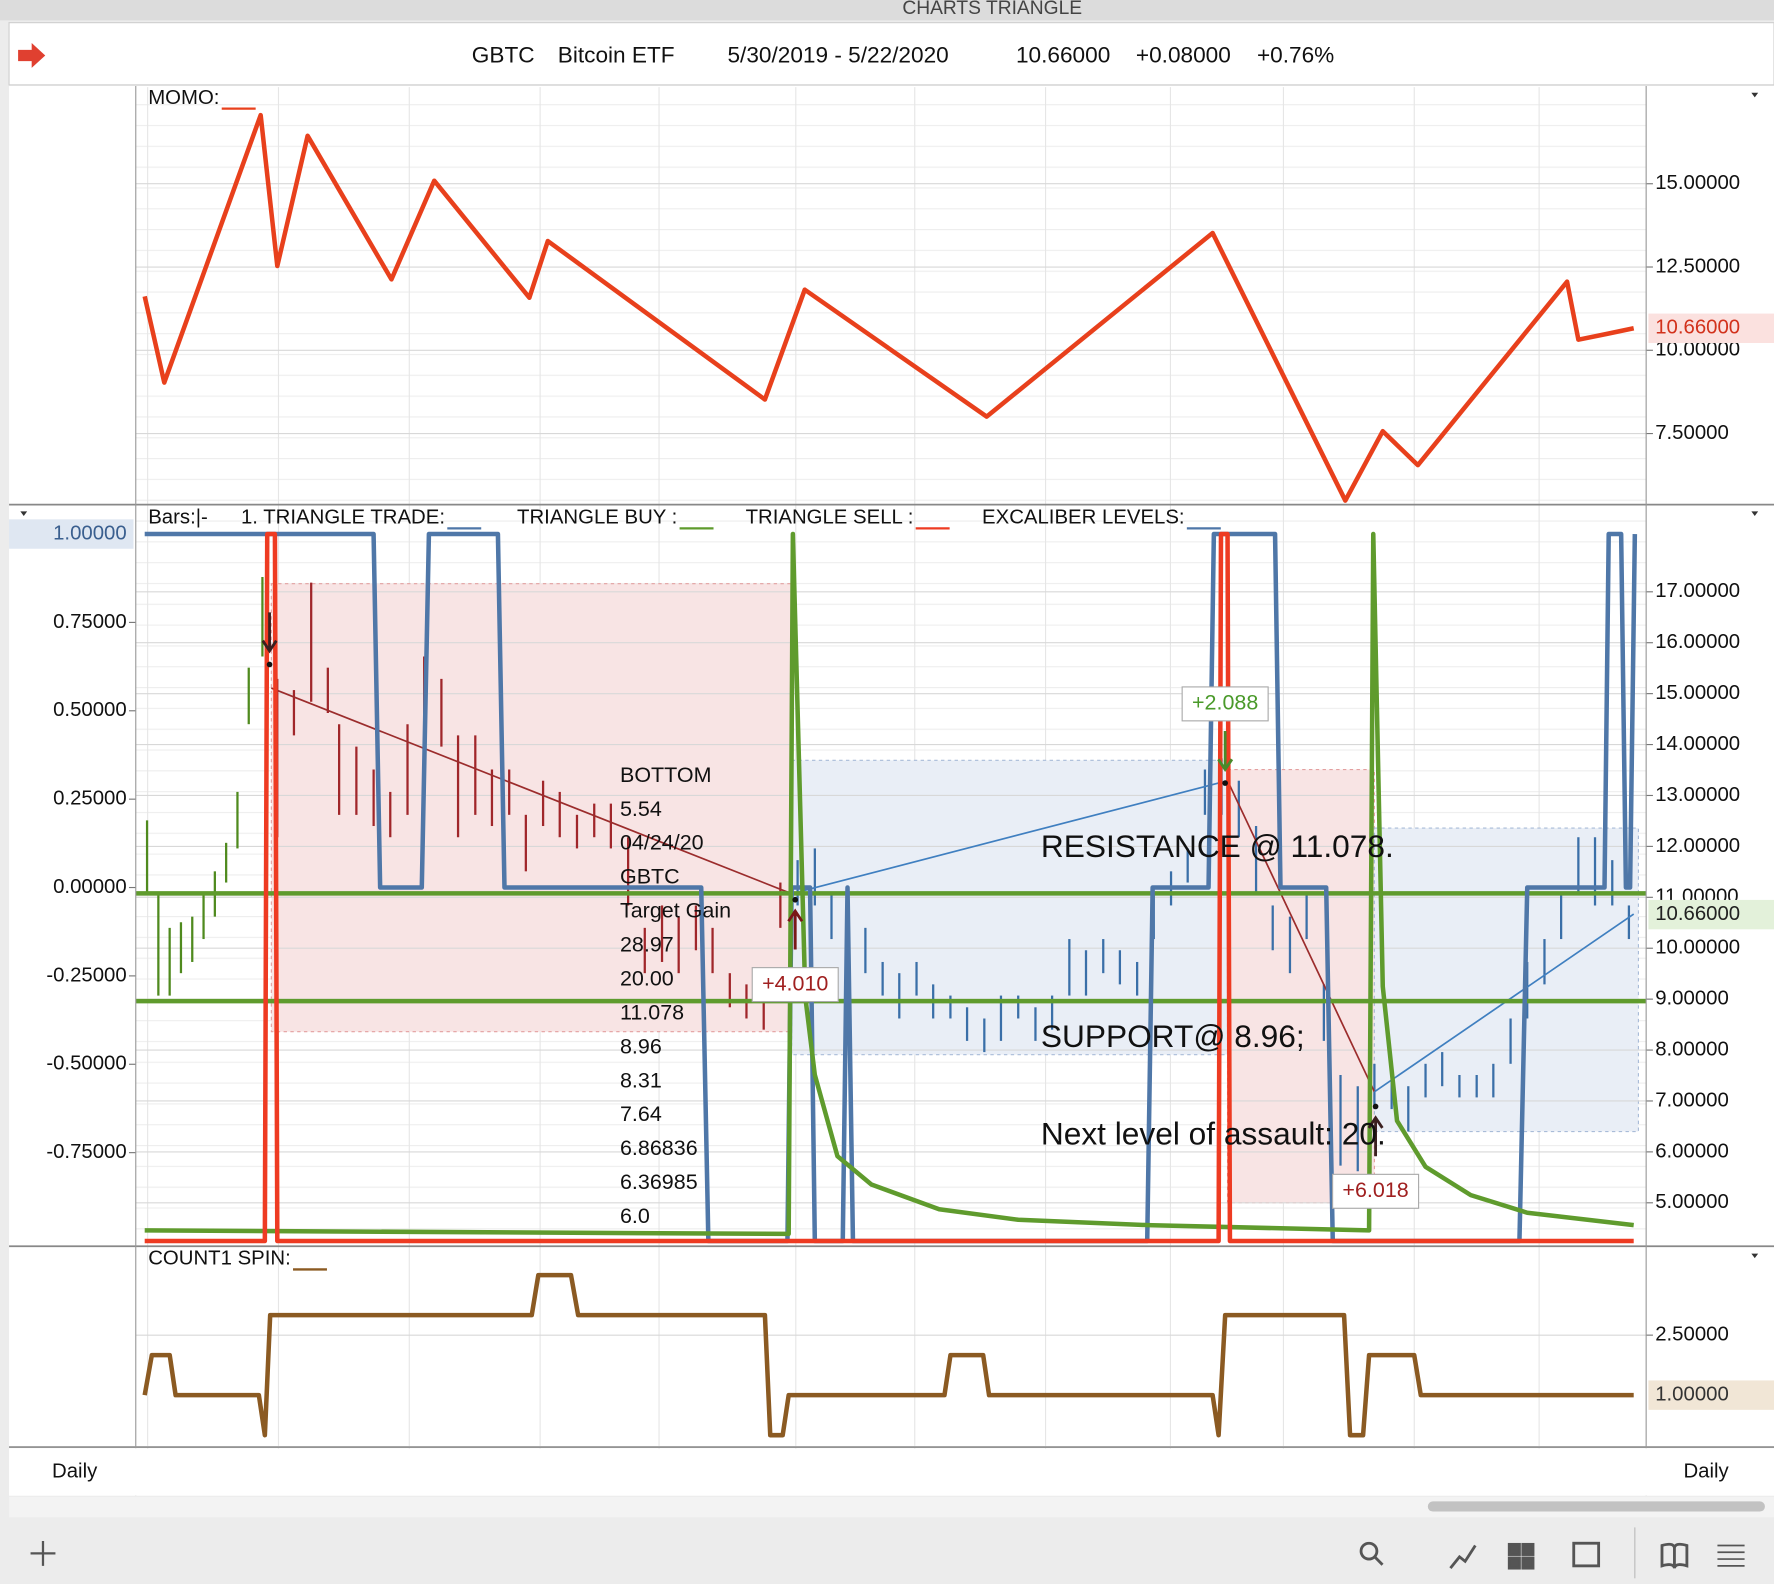 The image size is (1774, 1584). I want to click on legend-label: TRIANGLE BUY :, so click(597, 518).